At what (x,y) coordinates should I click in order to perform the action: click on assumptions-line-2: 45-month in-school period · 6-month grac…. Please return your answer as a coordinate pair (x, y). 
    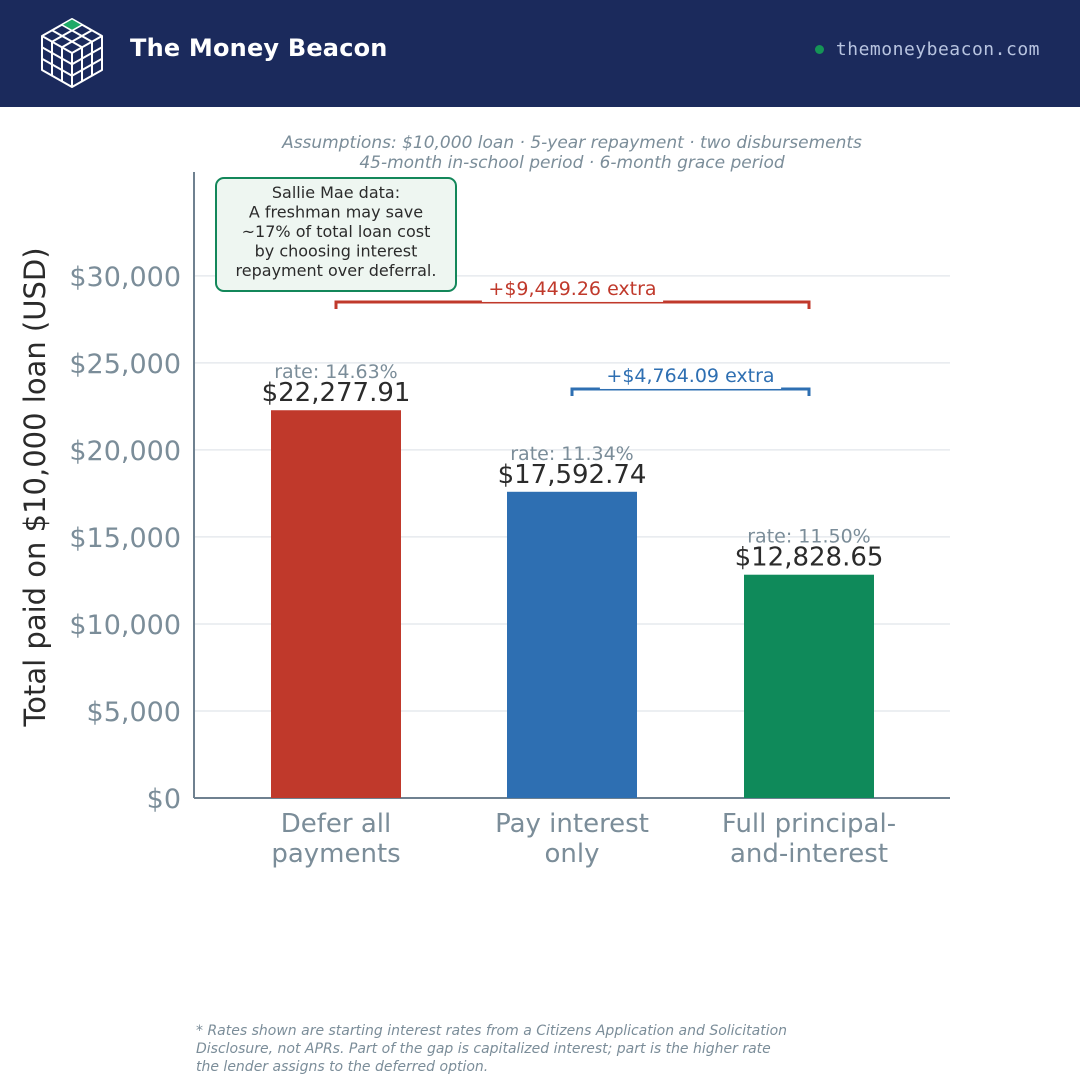
    Looking at the image, I should click on (572, 163).